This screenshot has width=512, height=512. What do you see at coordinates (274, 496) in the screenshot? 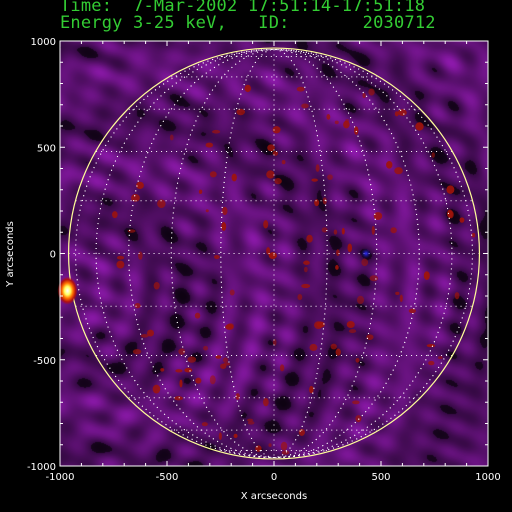
I see `x-axis-label: X arcseconds` at bounding box center [274, 496].